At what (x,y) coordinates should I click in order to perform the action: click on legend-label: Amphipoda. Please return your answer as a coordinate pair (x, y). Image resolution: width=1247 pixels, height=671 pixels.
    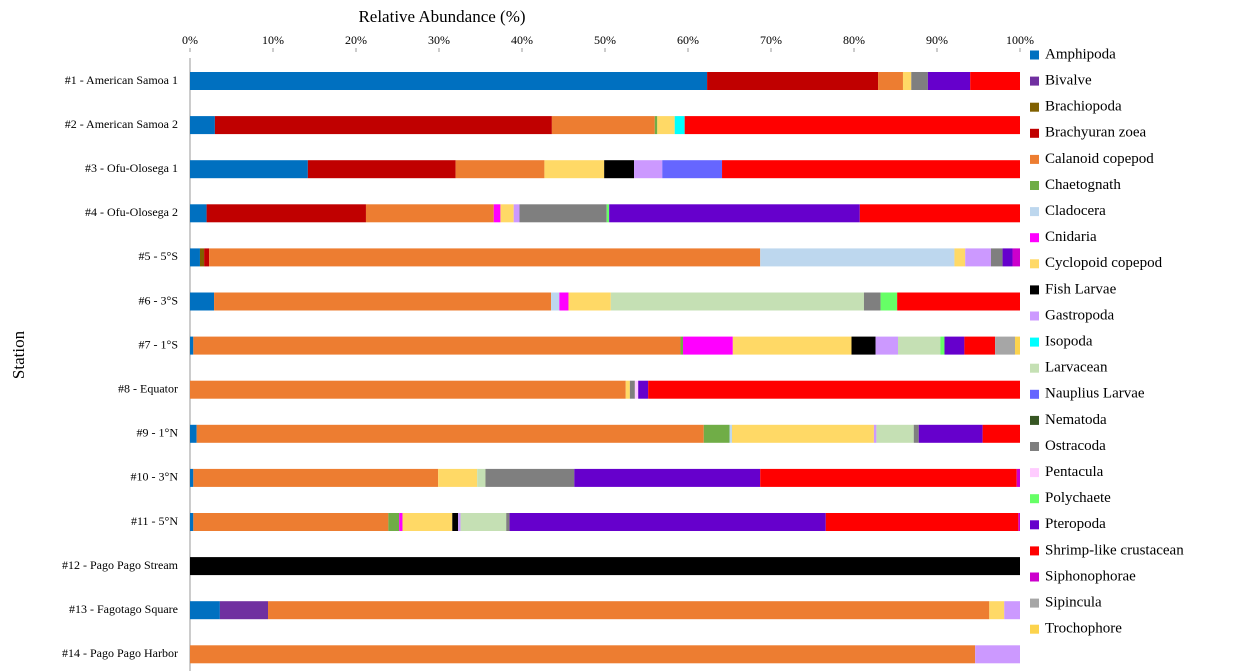
    Looking at the image, I should click on (1080, 54).